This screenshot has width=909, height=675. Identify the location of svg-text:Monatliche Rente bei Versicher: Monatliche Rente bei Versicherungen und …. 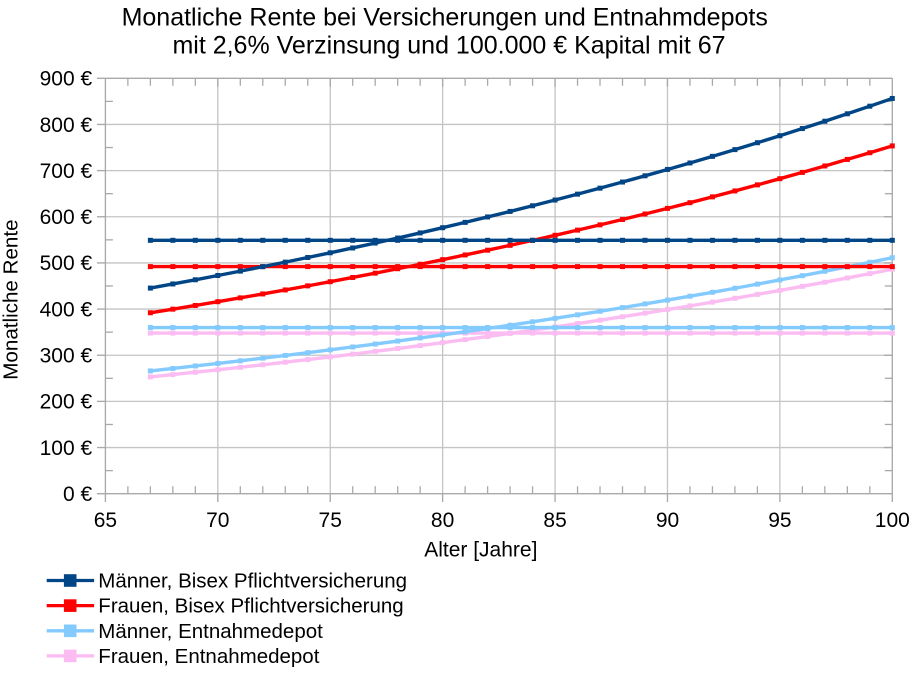
(445, 18).